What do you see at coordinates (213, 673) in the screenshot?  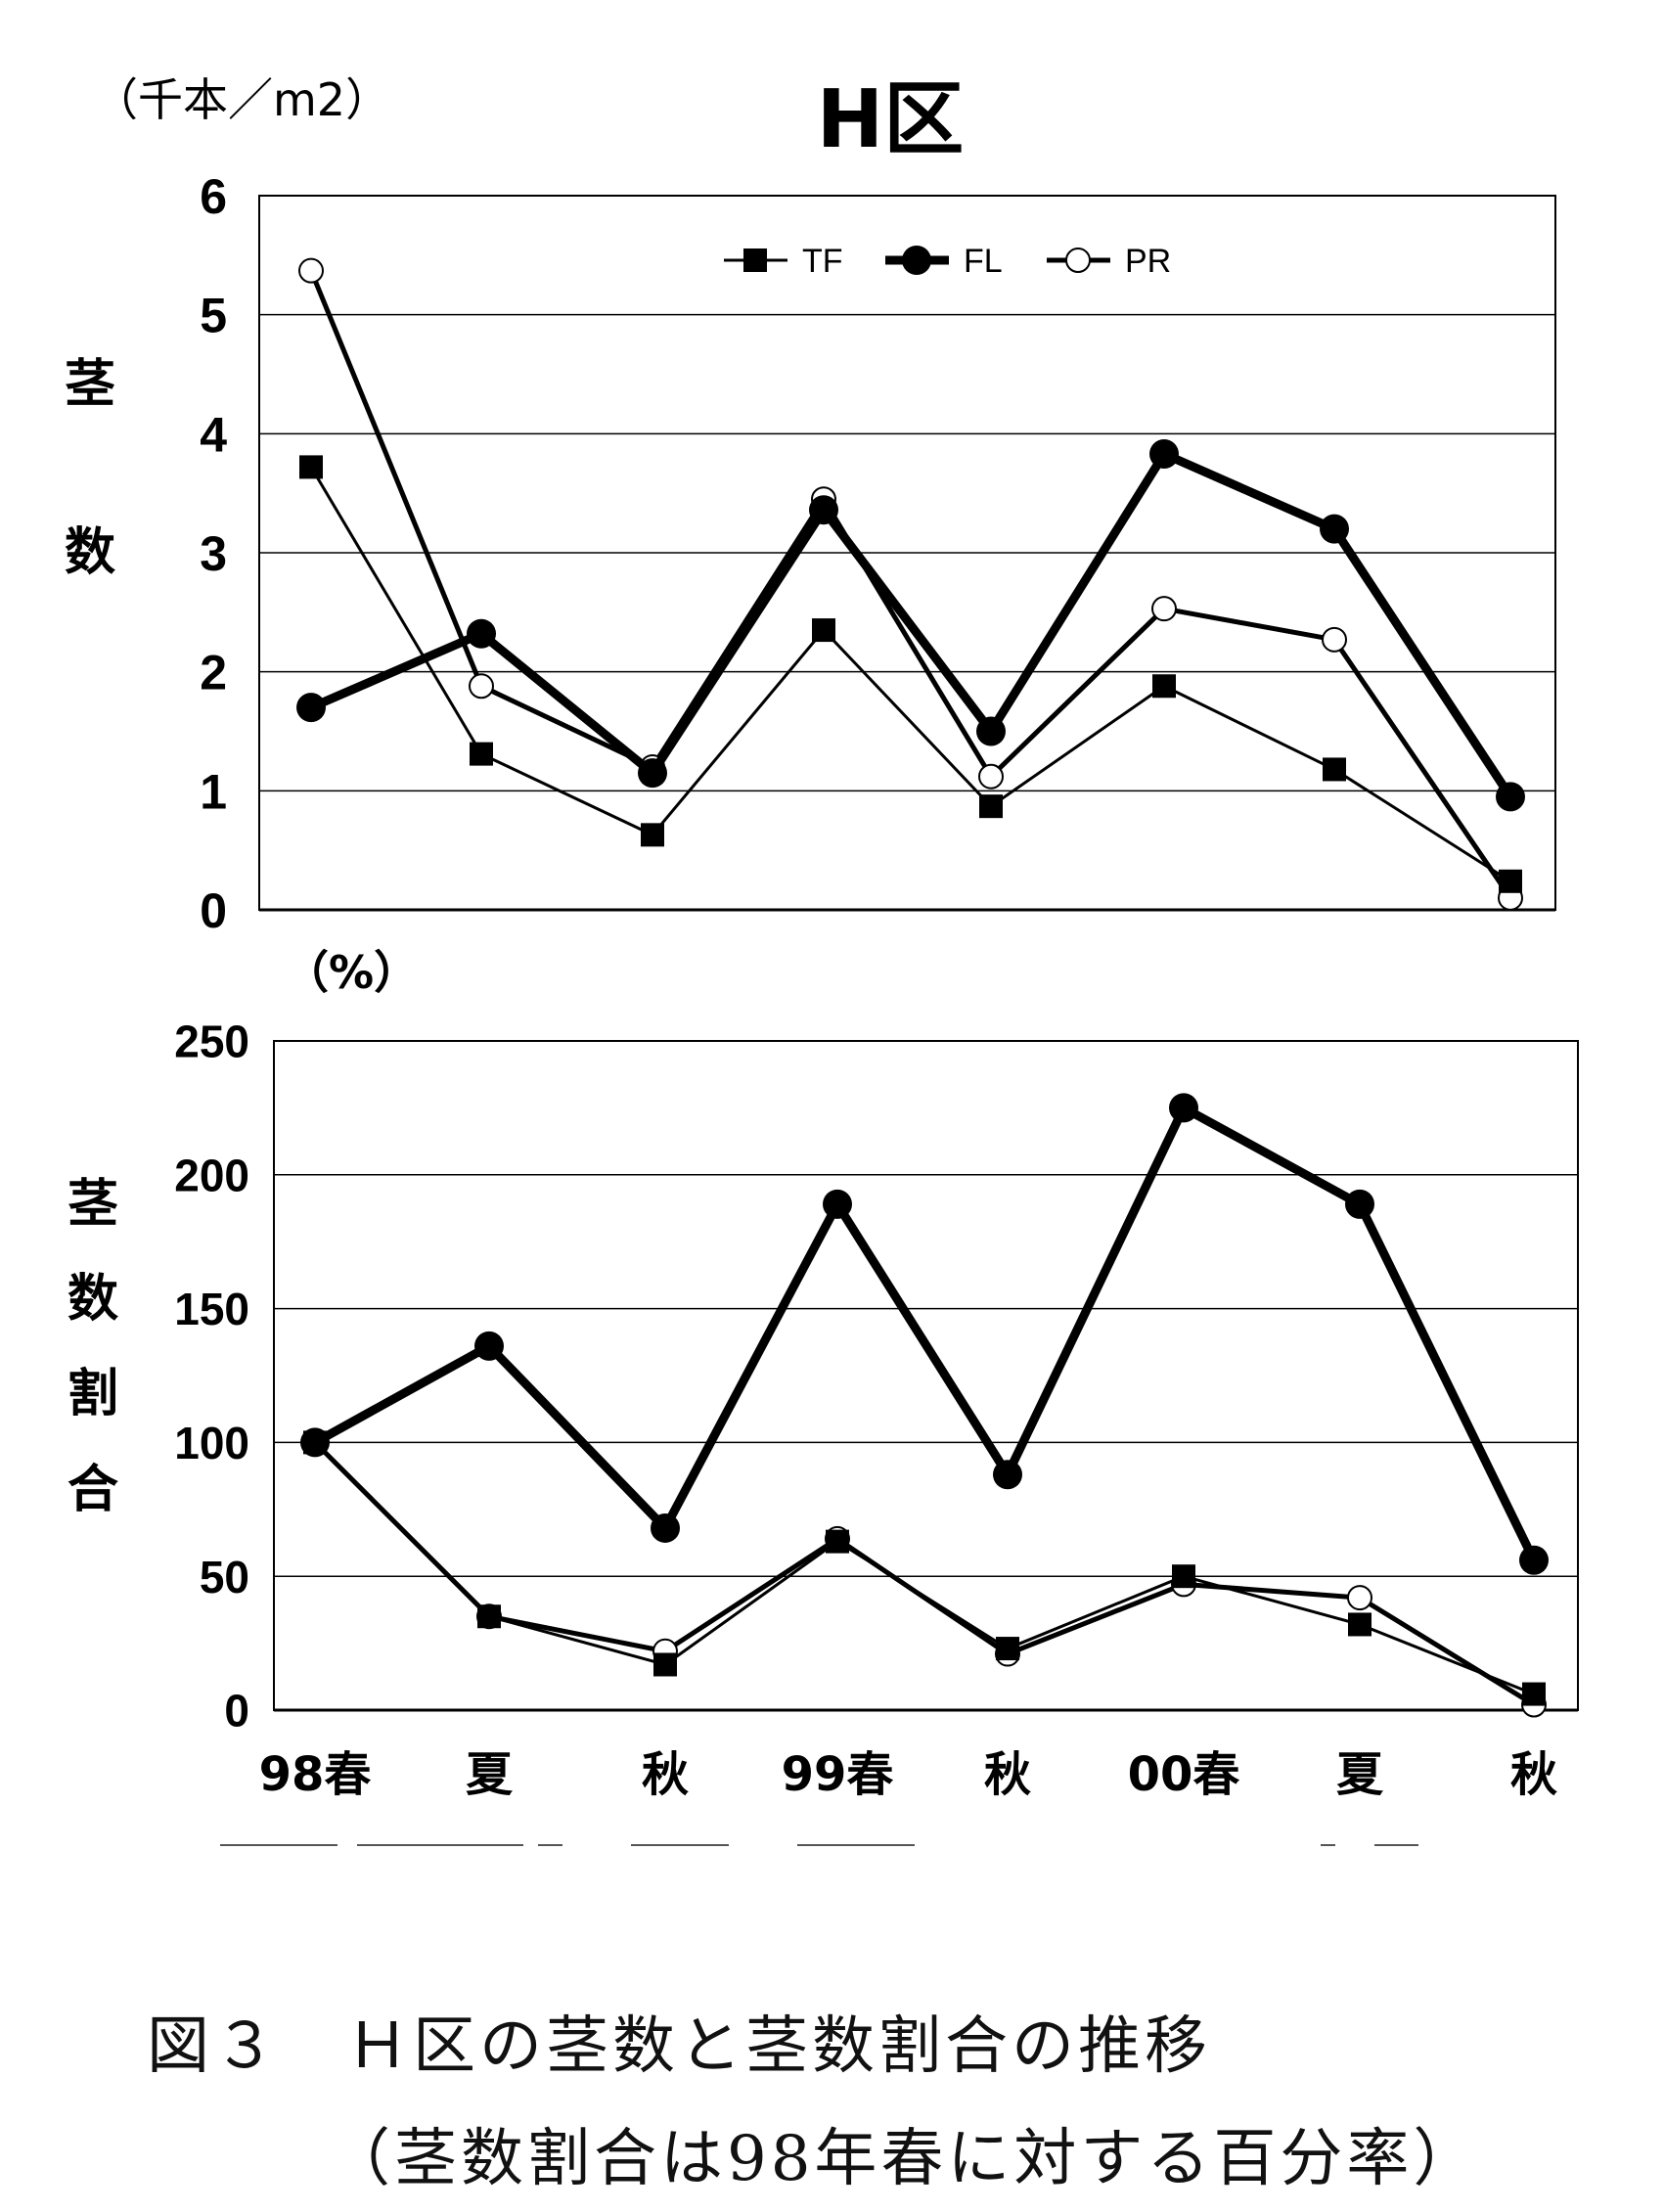 I see `y-tick-label: 2` at bounding box center [213, 673].